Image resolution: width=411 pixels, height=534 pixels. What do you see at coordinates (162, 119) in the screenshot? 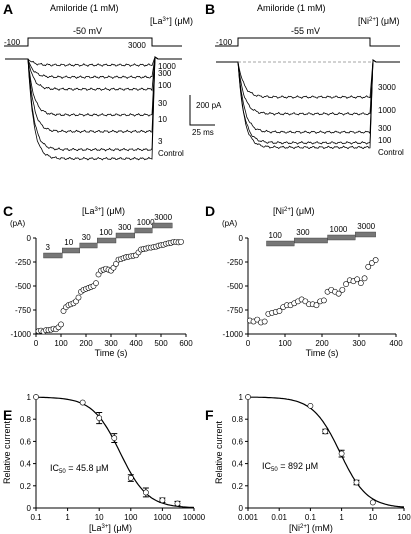
I see `trace-label-10: 10` at bounding box center [162, 119].